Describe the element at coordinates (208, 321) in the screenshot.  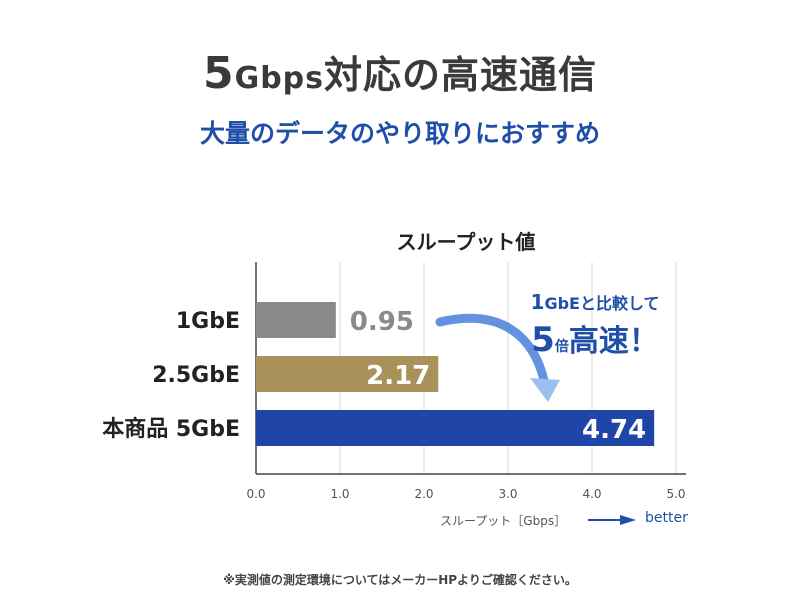
I see `category-label: 1GbE` at that location.